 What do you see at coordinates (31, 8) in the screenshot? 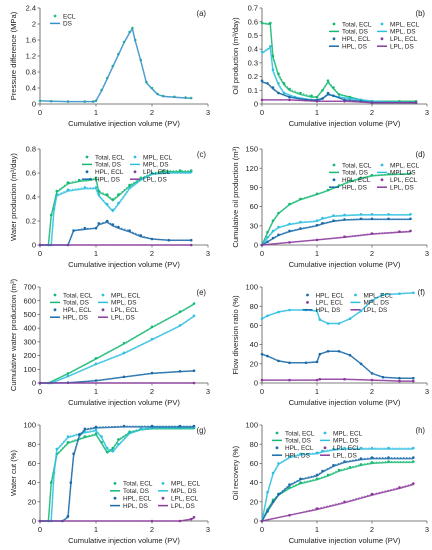
I see `y-tick-label: 2.4` at bounding box center [31, 8].